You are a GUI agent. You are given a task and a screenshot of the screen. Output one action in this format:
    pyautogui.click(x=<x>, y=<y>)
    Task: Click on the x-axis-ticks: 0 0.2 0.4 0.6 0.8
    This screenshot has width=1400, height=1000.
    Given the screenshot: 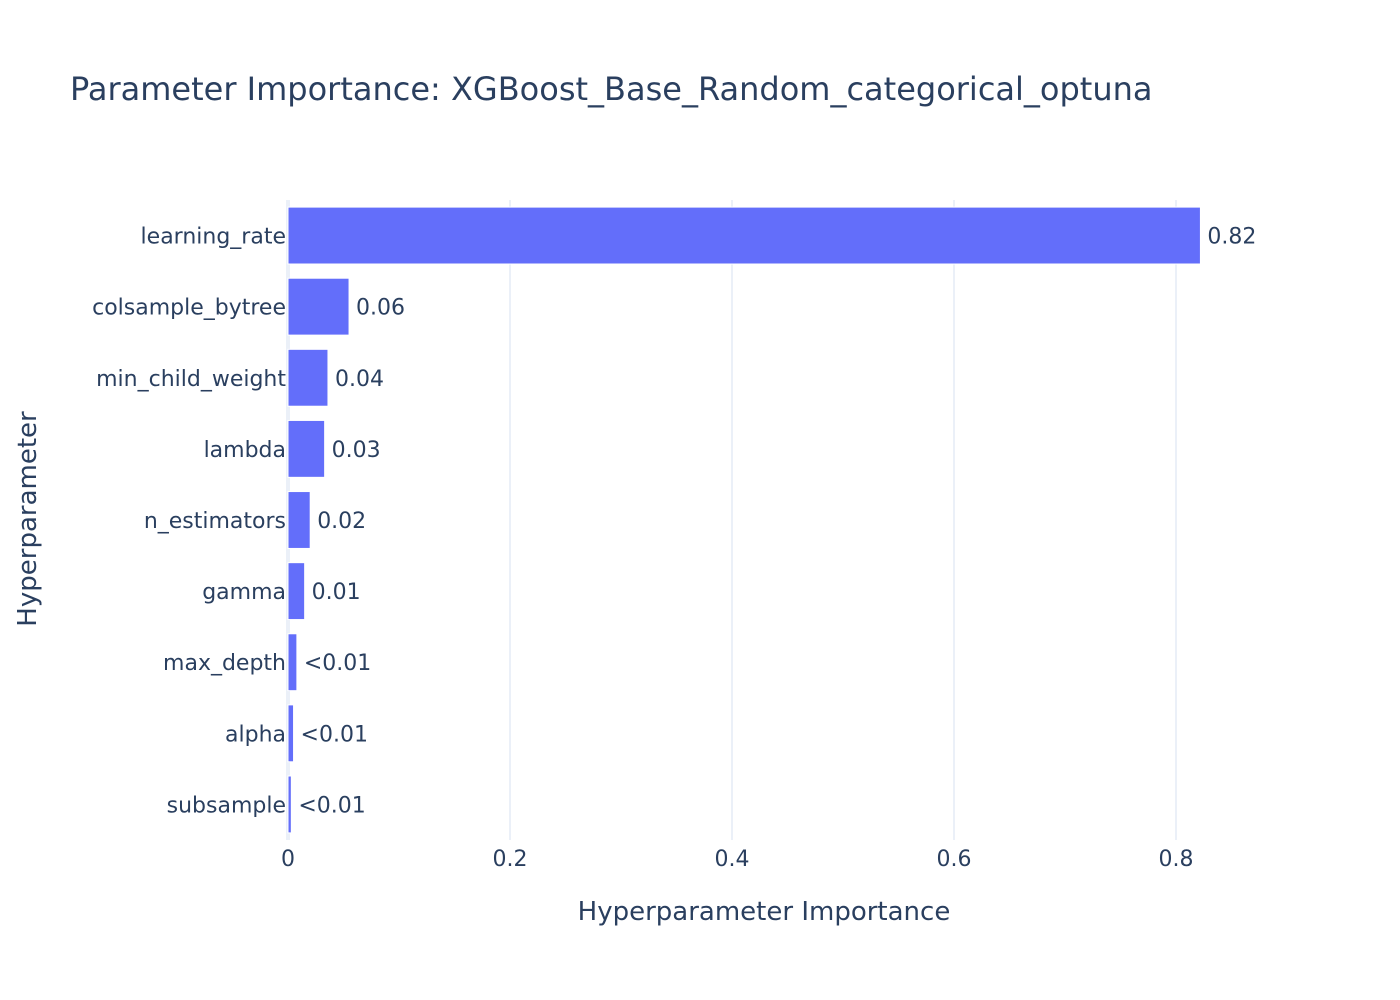 What is the action you would take?
    pyautogui.click(x=737, y=859)
    